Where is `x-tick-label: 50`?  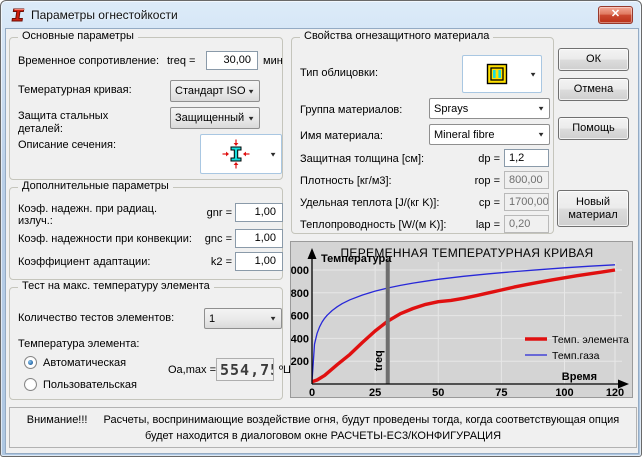 x-tick-label: 50 is located at coordinates (438, 392).